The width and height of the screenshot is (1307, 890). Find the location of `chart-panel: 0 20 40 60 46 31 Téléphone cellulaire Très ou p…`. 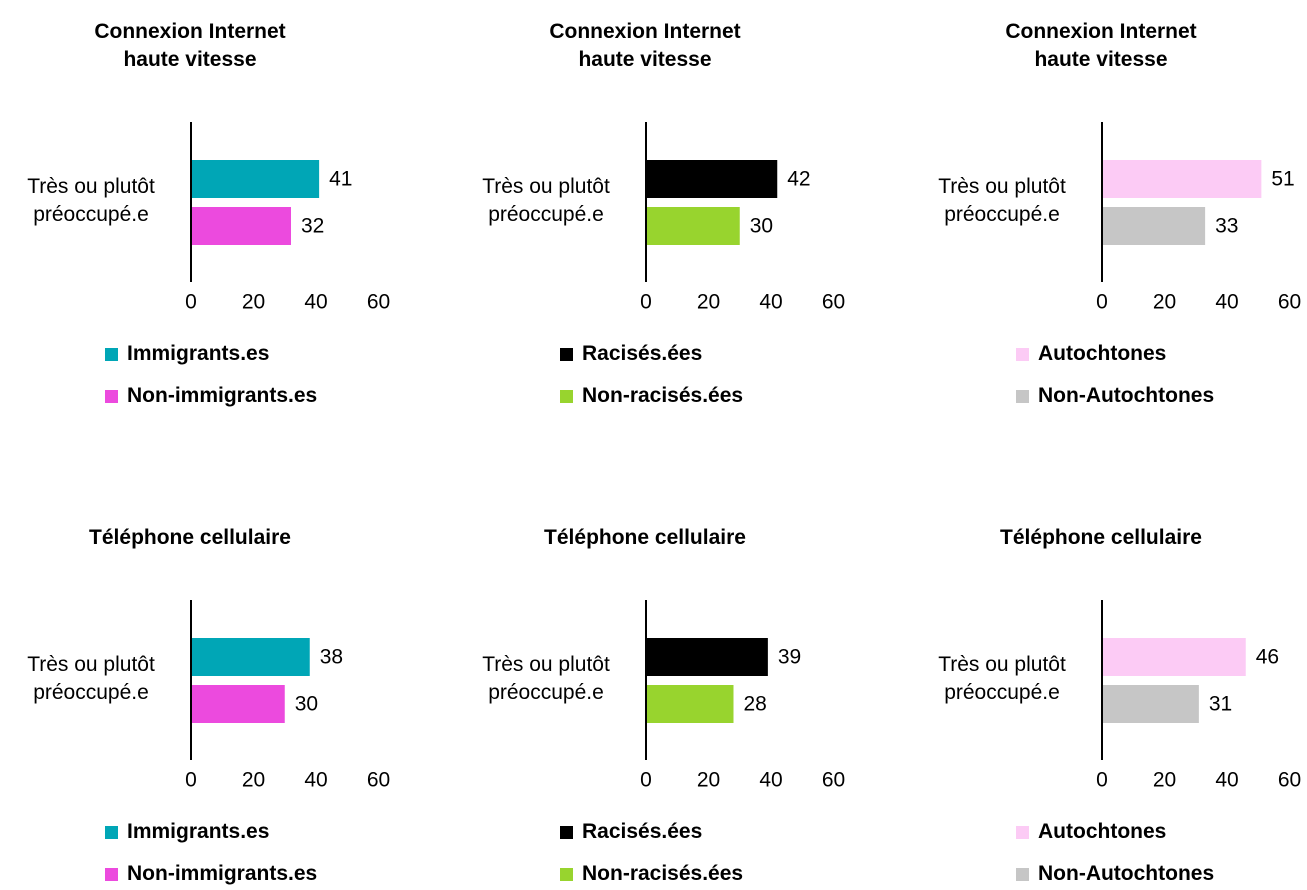

chart-panel: 0 20 40 60 46 31 Téléphone cellulaire Très ou p… is located at coordinates (1109, 684).